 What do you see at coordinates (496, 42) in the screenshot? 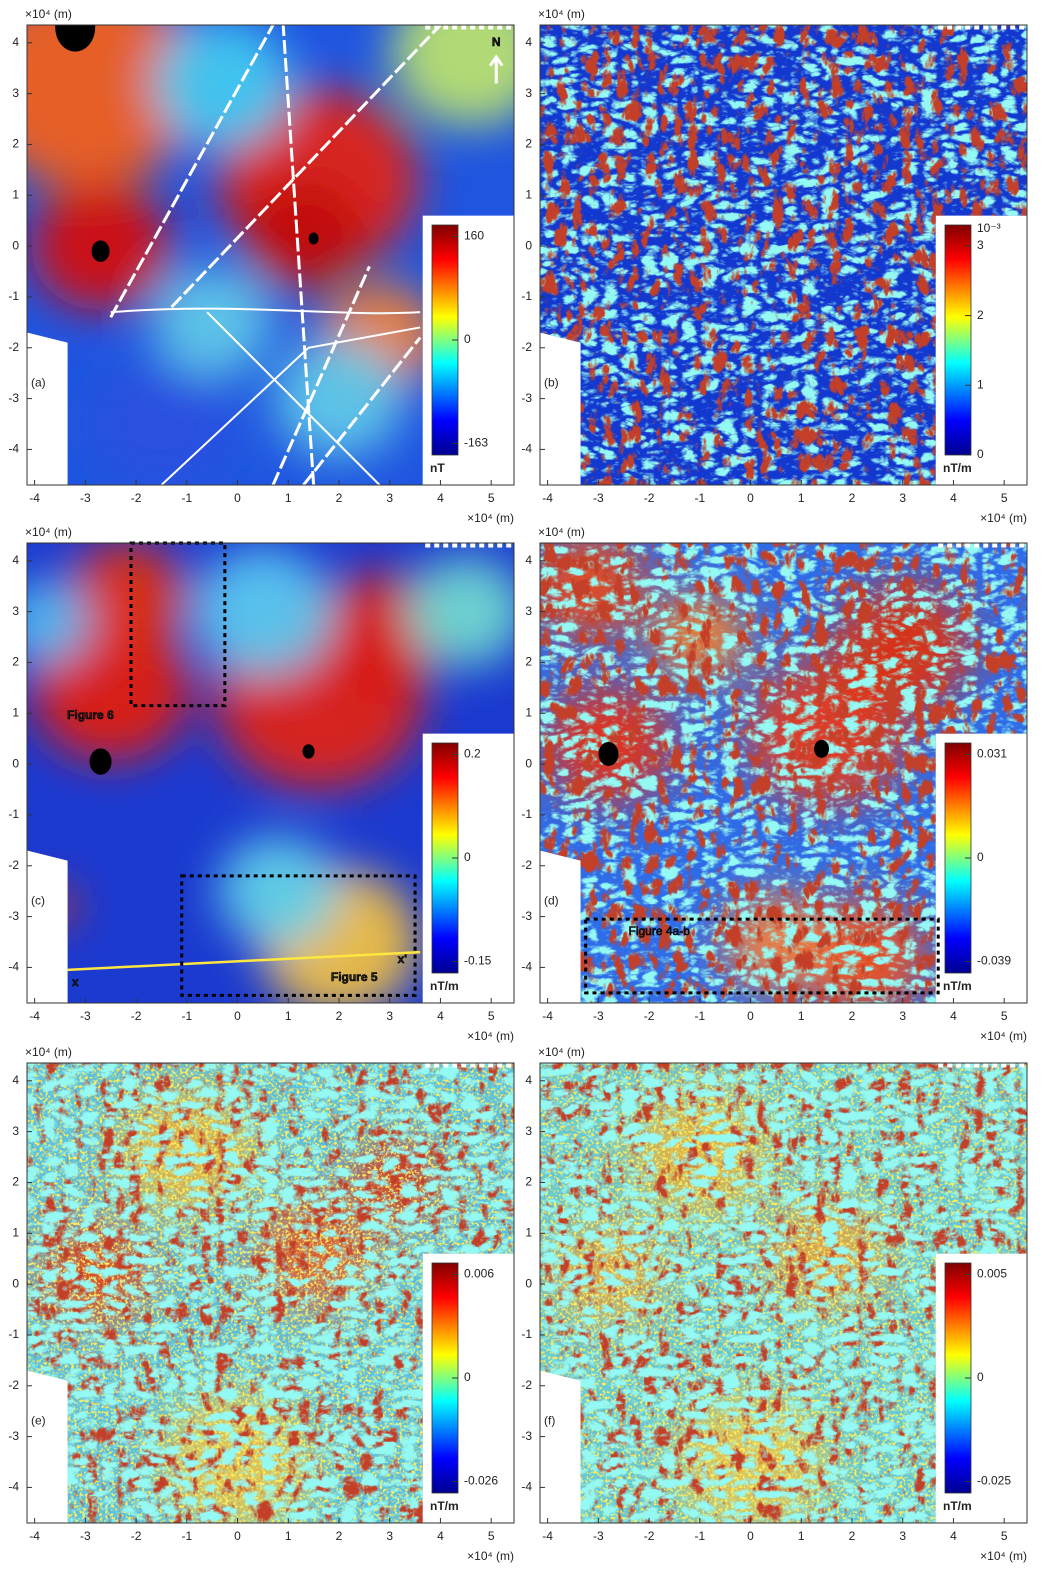
I see `annotation: N` at bounding box center [496, 42].